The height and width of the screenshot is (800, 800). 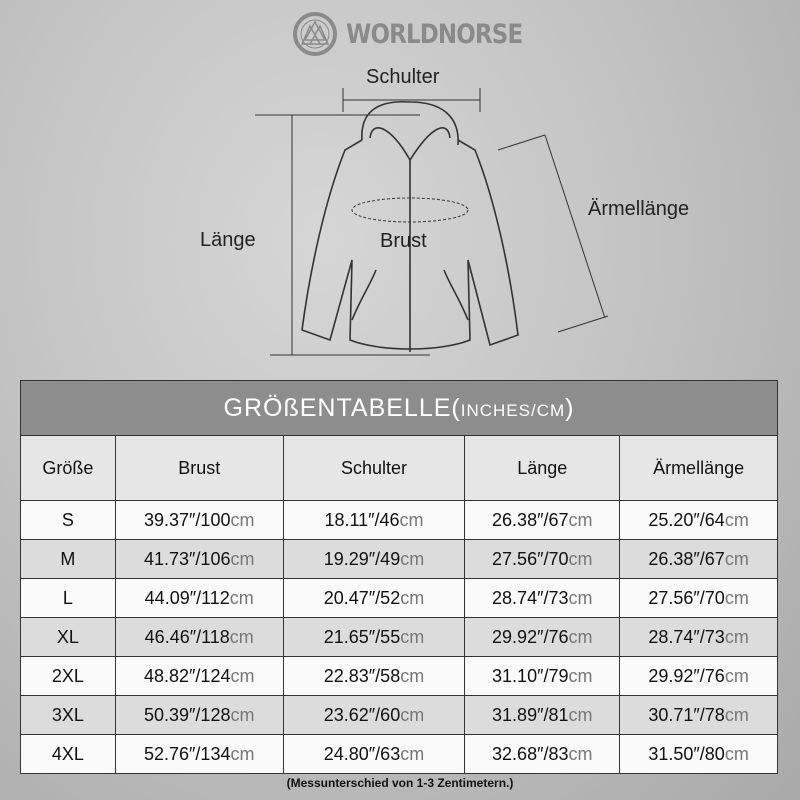 What do you see at coordinates (432, 222) in the screenshot?
I see `hoodie-diagram` at bounding box center [432, 222].